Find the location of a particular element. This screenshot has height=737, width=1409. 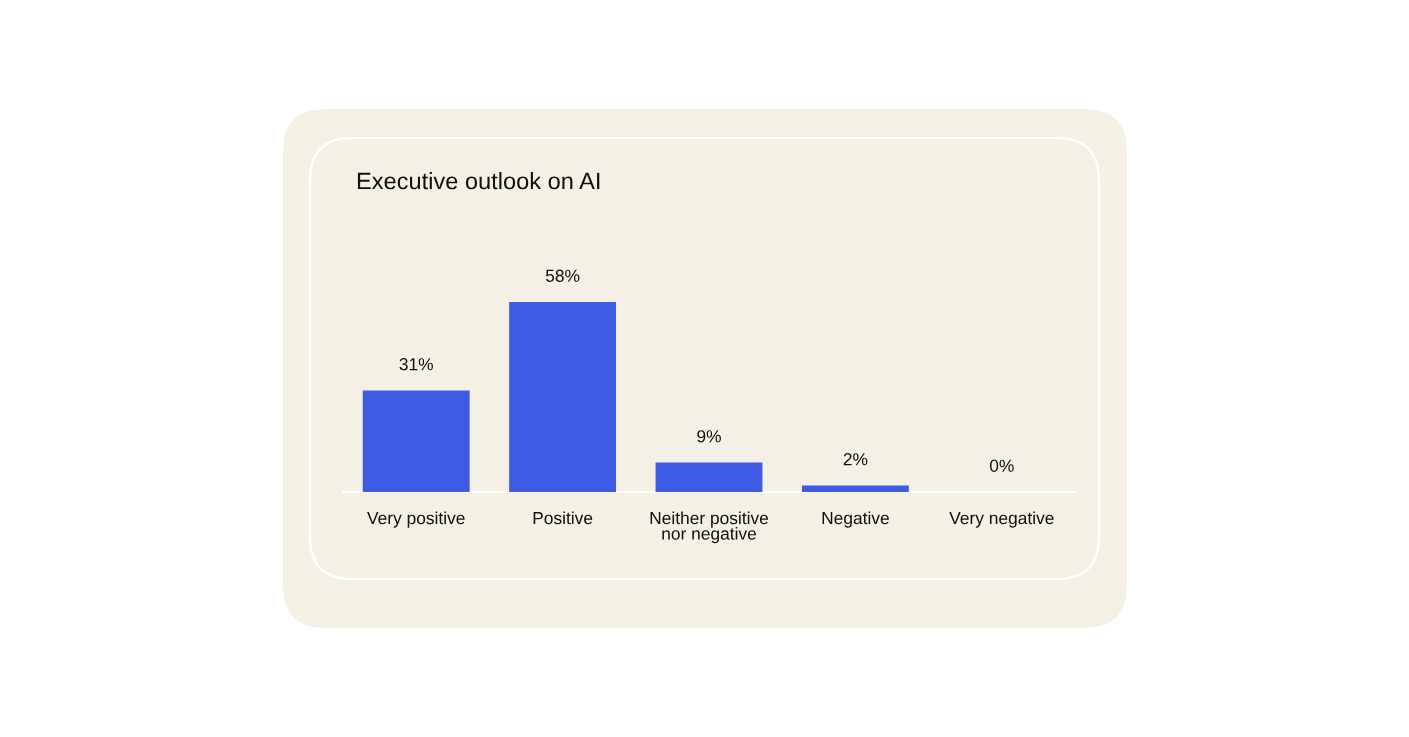

x-tick-label: Positive is located at coordinates (563, 518).